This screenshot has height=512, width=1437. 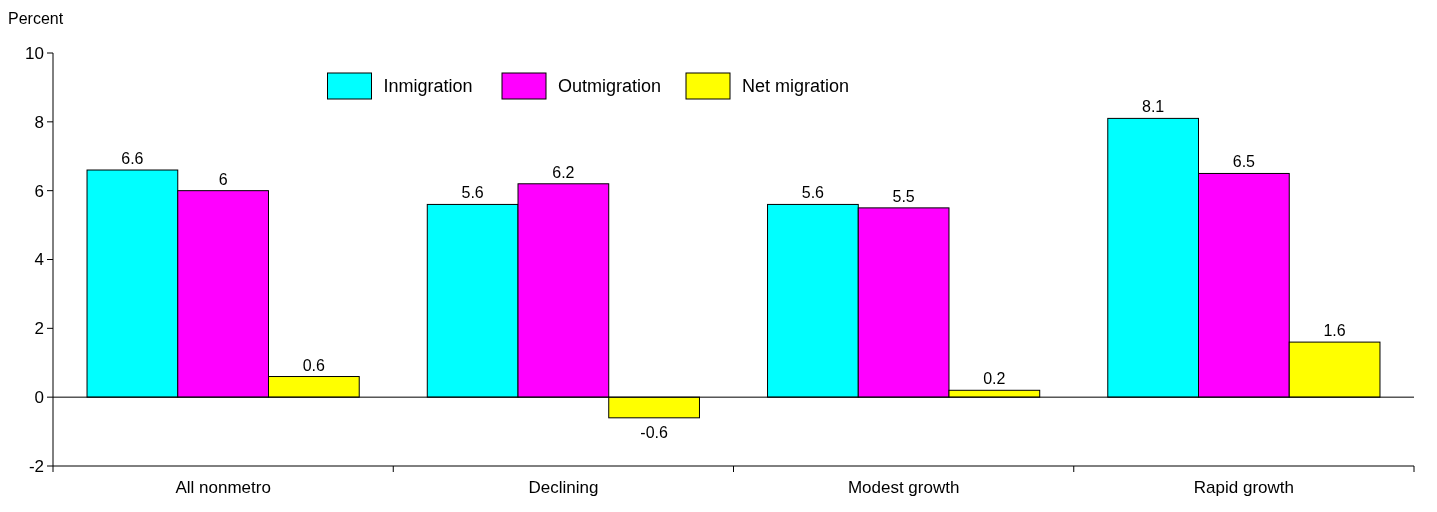 What do you see at coordinates (903, 196) in the screenshot?
I see `data-label: 5.5` at bounding box center [903, 196].